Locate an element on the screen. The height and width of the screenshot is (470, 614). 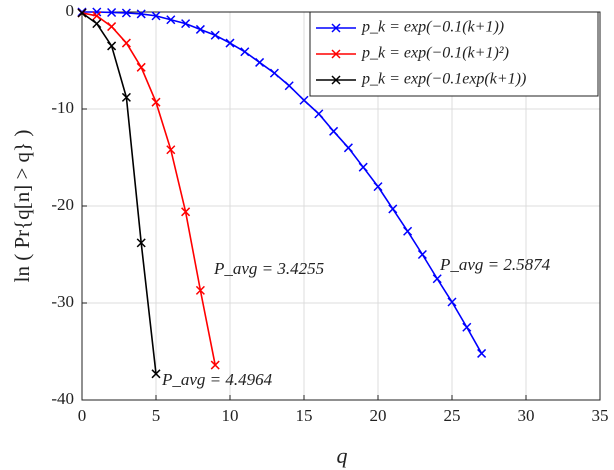
x-tick-label: 0 is located at coordinates (82, 415).